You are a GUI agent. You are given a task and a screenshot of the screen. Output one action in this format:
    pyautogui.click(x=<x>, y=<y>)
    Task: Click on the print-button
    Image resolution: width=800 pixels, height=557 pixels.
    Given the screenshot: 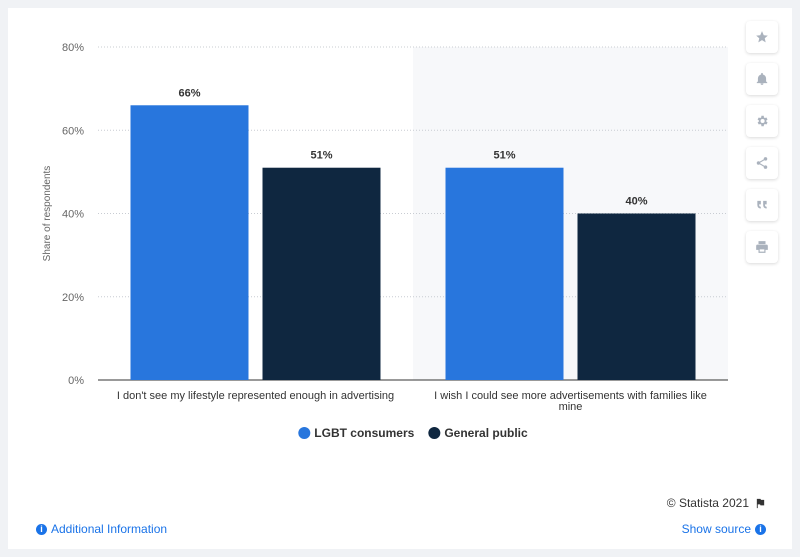 What is the action you would take?
    pyautogui.click(x=762, y=247)
    